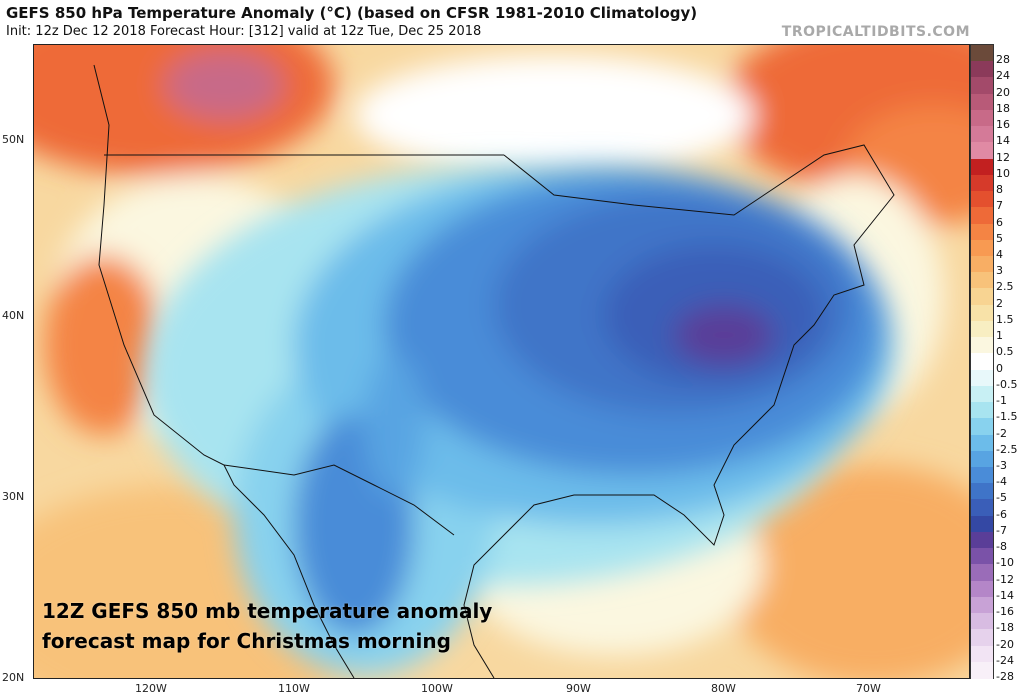 The height and width of the screenshot is (696, 1024). What do you see at coordinates (1007, 384) in the screenshot?
I see `colorbar-tick-label: -0.5` at bounding box center [1007, 384].